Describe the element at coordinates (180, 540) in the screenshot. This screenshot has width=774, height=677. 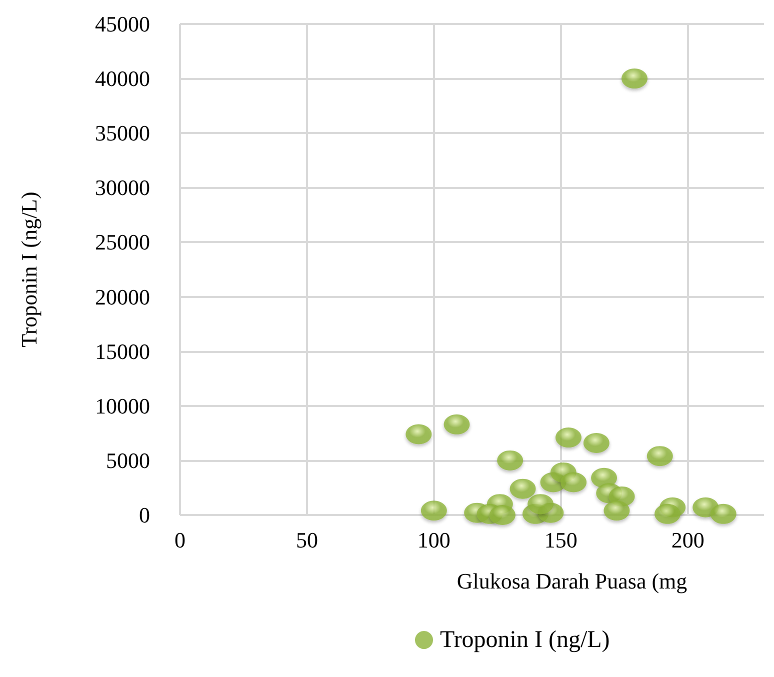
I see `x-tick-label: 0` at that location.